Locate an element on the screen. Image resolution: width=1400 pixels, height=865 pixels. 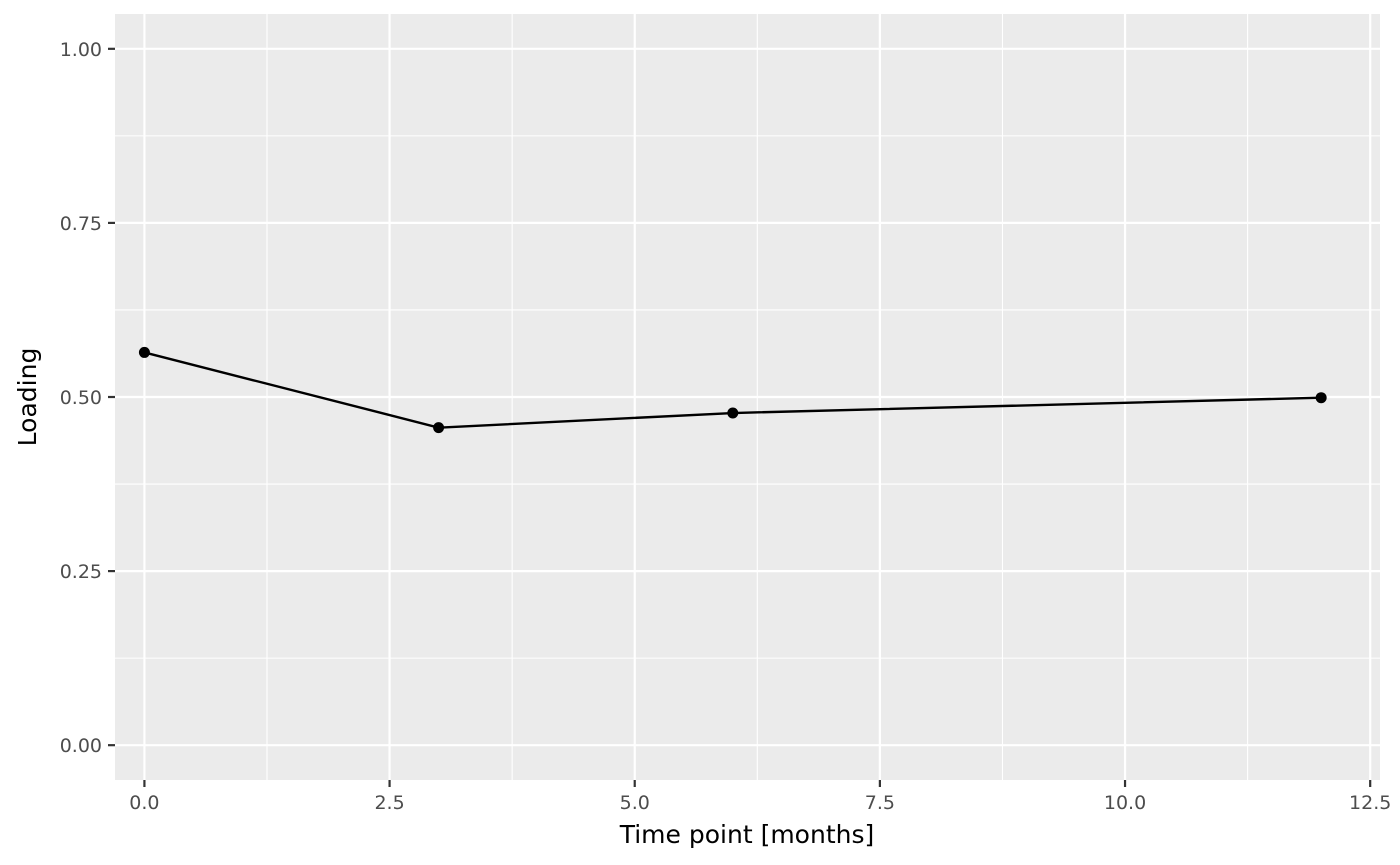
y-axis: 0.00 0.25 0.50 0.75 1.00 is located at coordinates (87, 398).